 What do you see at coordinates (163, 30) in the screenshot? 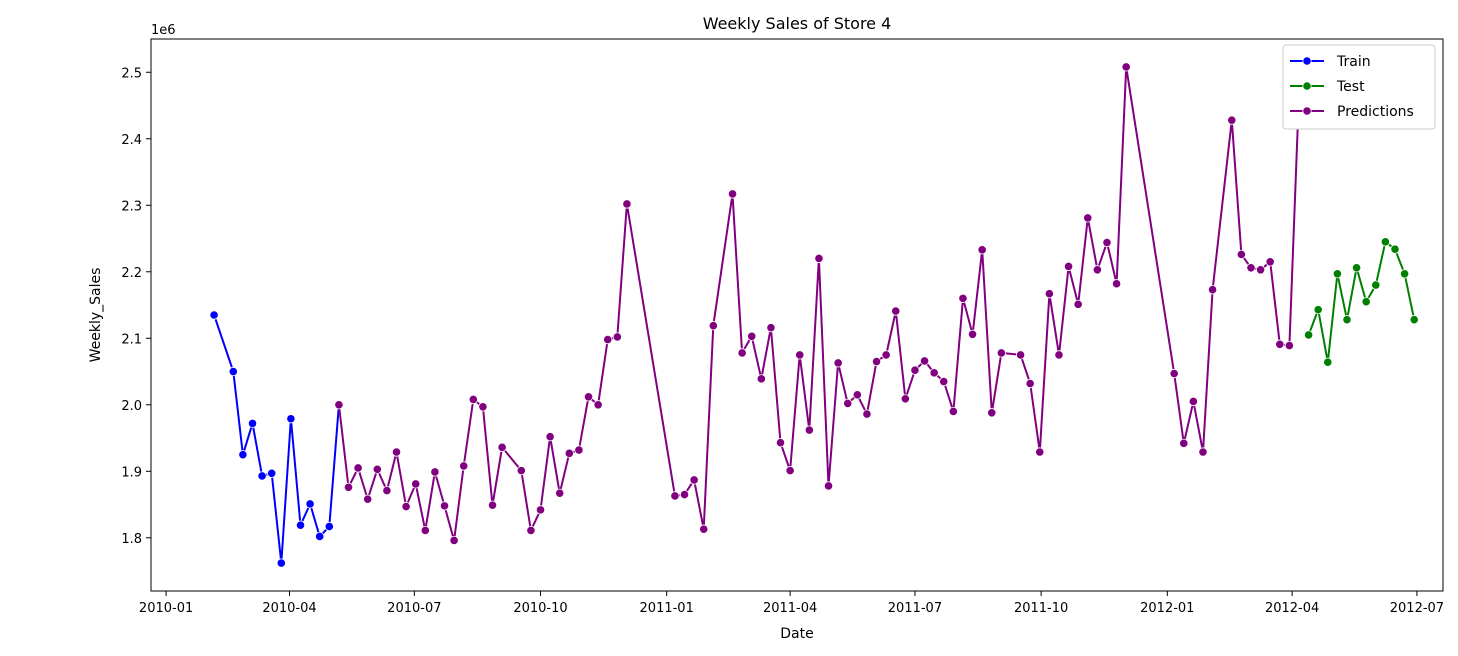
I see `y-offset-label: 1e6` at bounding box center [163, 30].